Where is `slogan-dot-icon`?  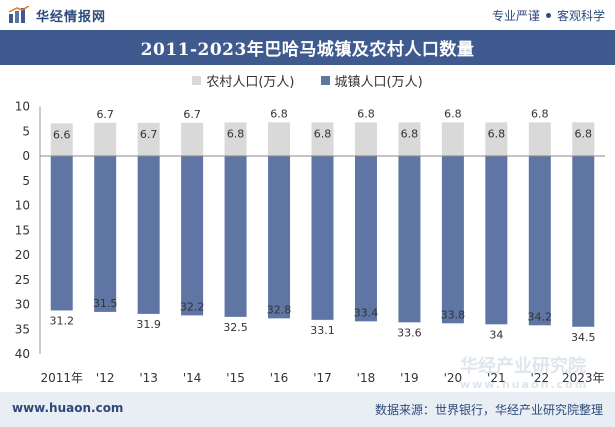
slogan-dot-icon is located at coordinates (548, 15).